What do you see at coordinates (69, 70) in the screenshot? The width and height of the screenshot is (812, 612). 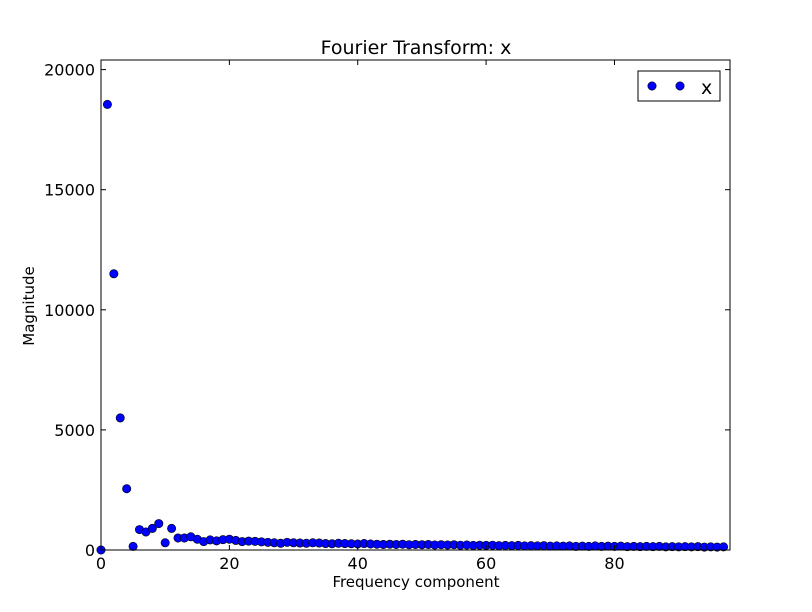 I see `y-tick-label: 20000` at bounding box center [69, 70].